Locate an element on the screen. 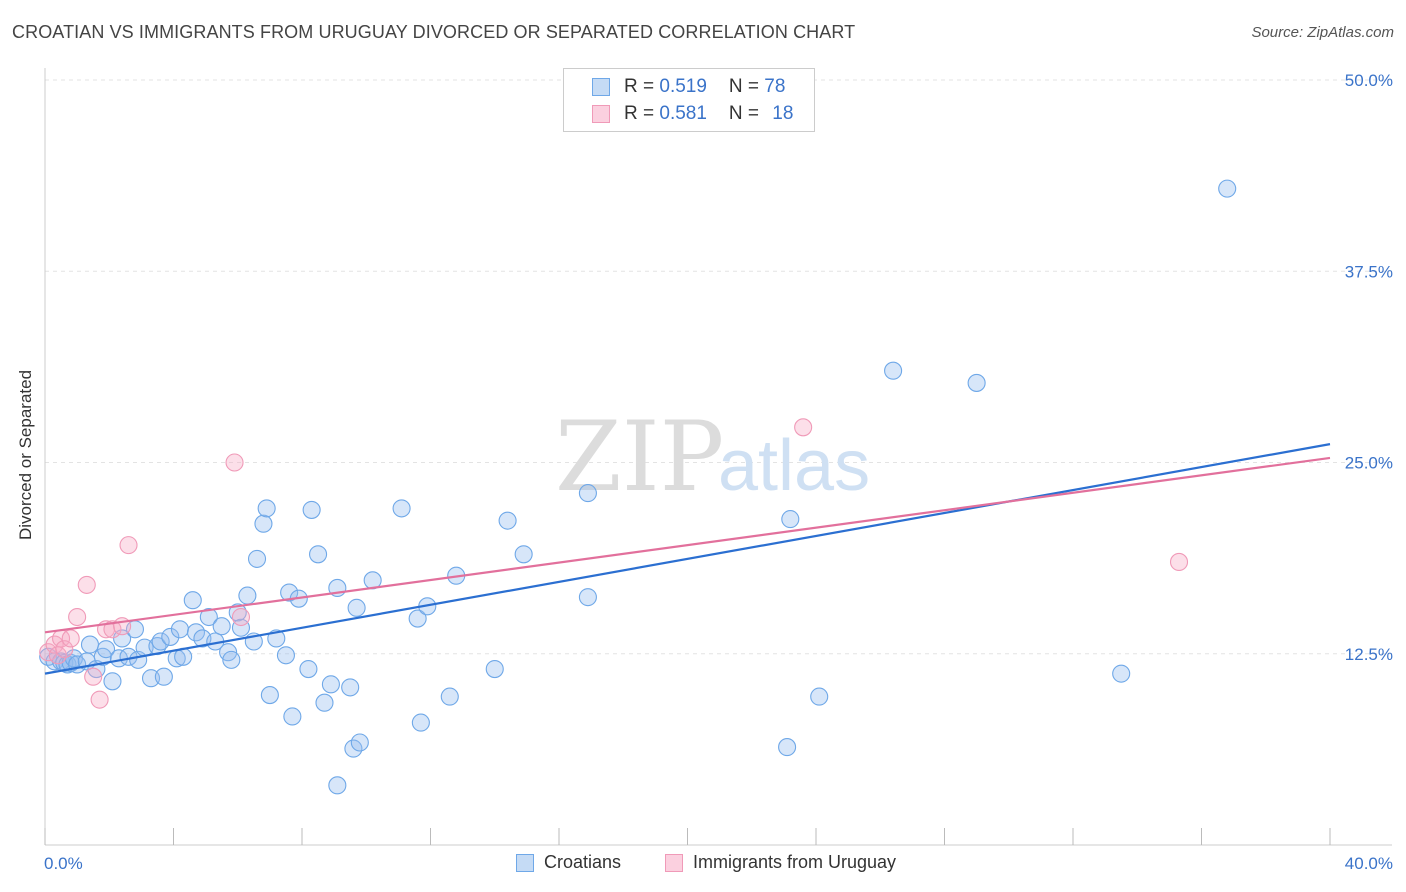 Image resolution: width=1406 pixels, height=892 pixels. y-tick-label: 12.5% is located at coordinates (1369, 654).